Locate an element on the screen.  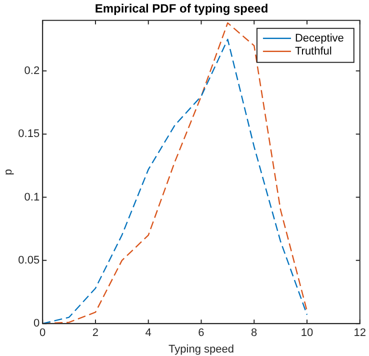
x-tick-label: 4 is located at coordinates (148, 333).